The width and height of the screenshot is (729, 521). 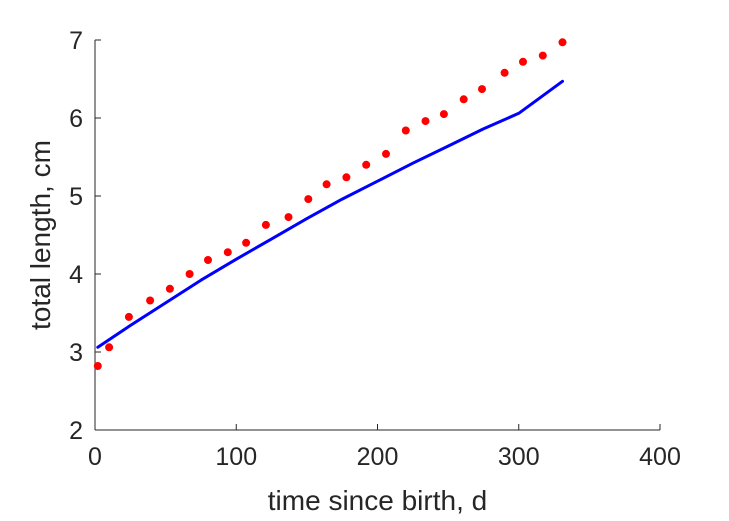 What do you see at coordinates (76, 353) in the screenshot?
I see `y-tick-label: 3` at bounding box center [76, 353].